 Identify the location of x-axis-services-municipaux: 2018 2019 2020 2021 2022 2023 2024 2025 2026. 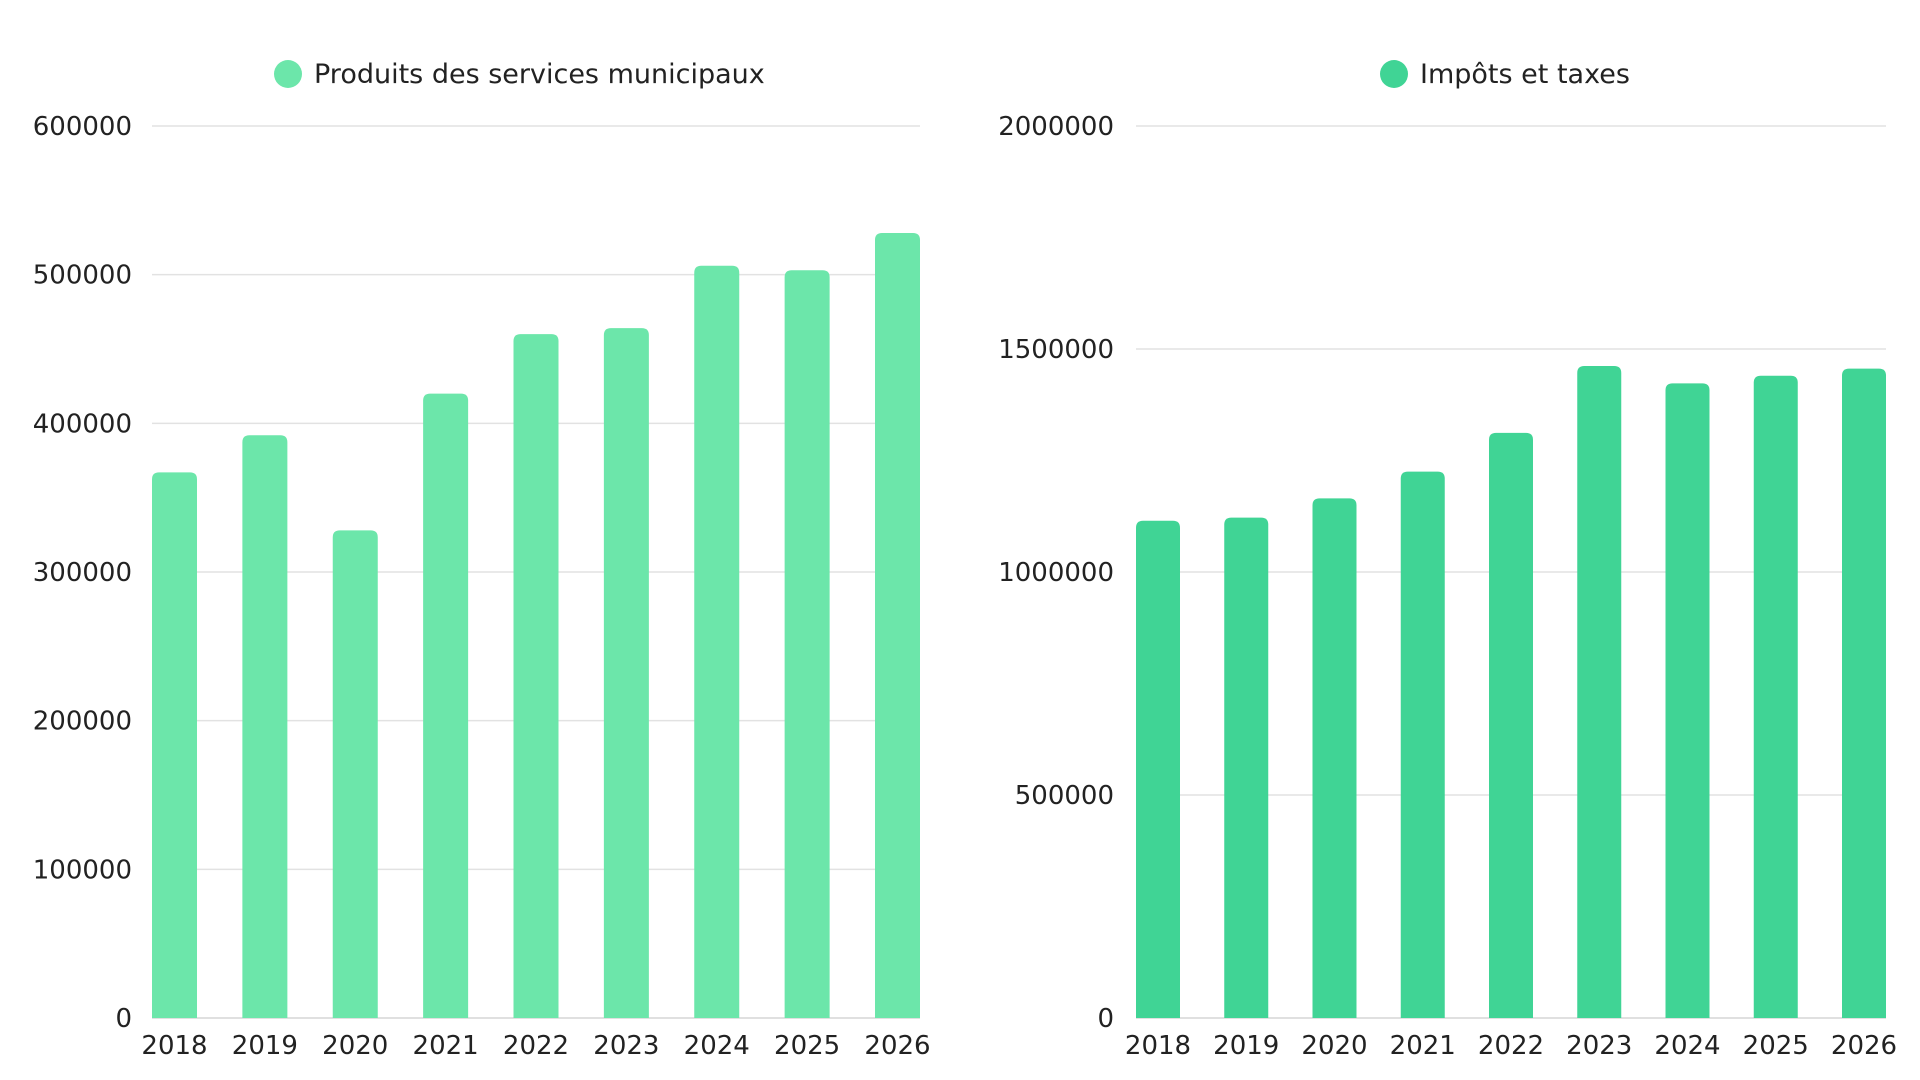
(535, 1046).